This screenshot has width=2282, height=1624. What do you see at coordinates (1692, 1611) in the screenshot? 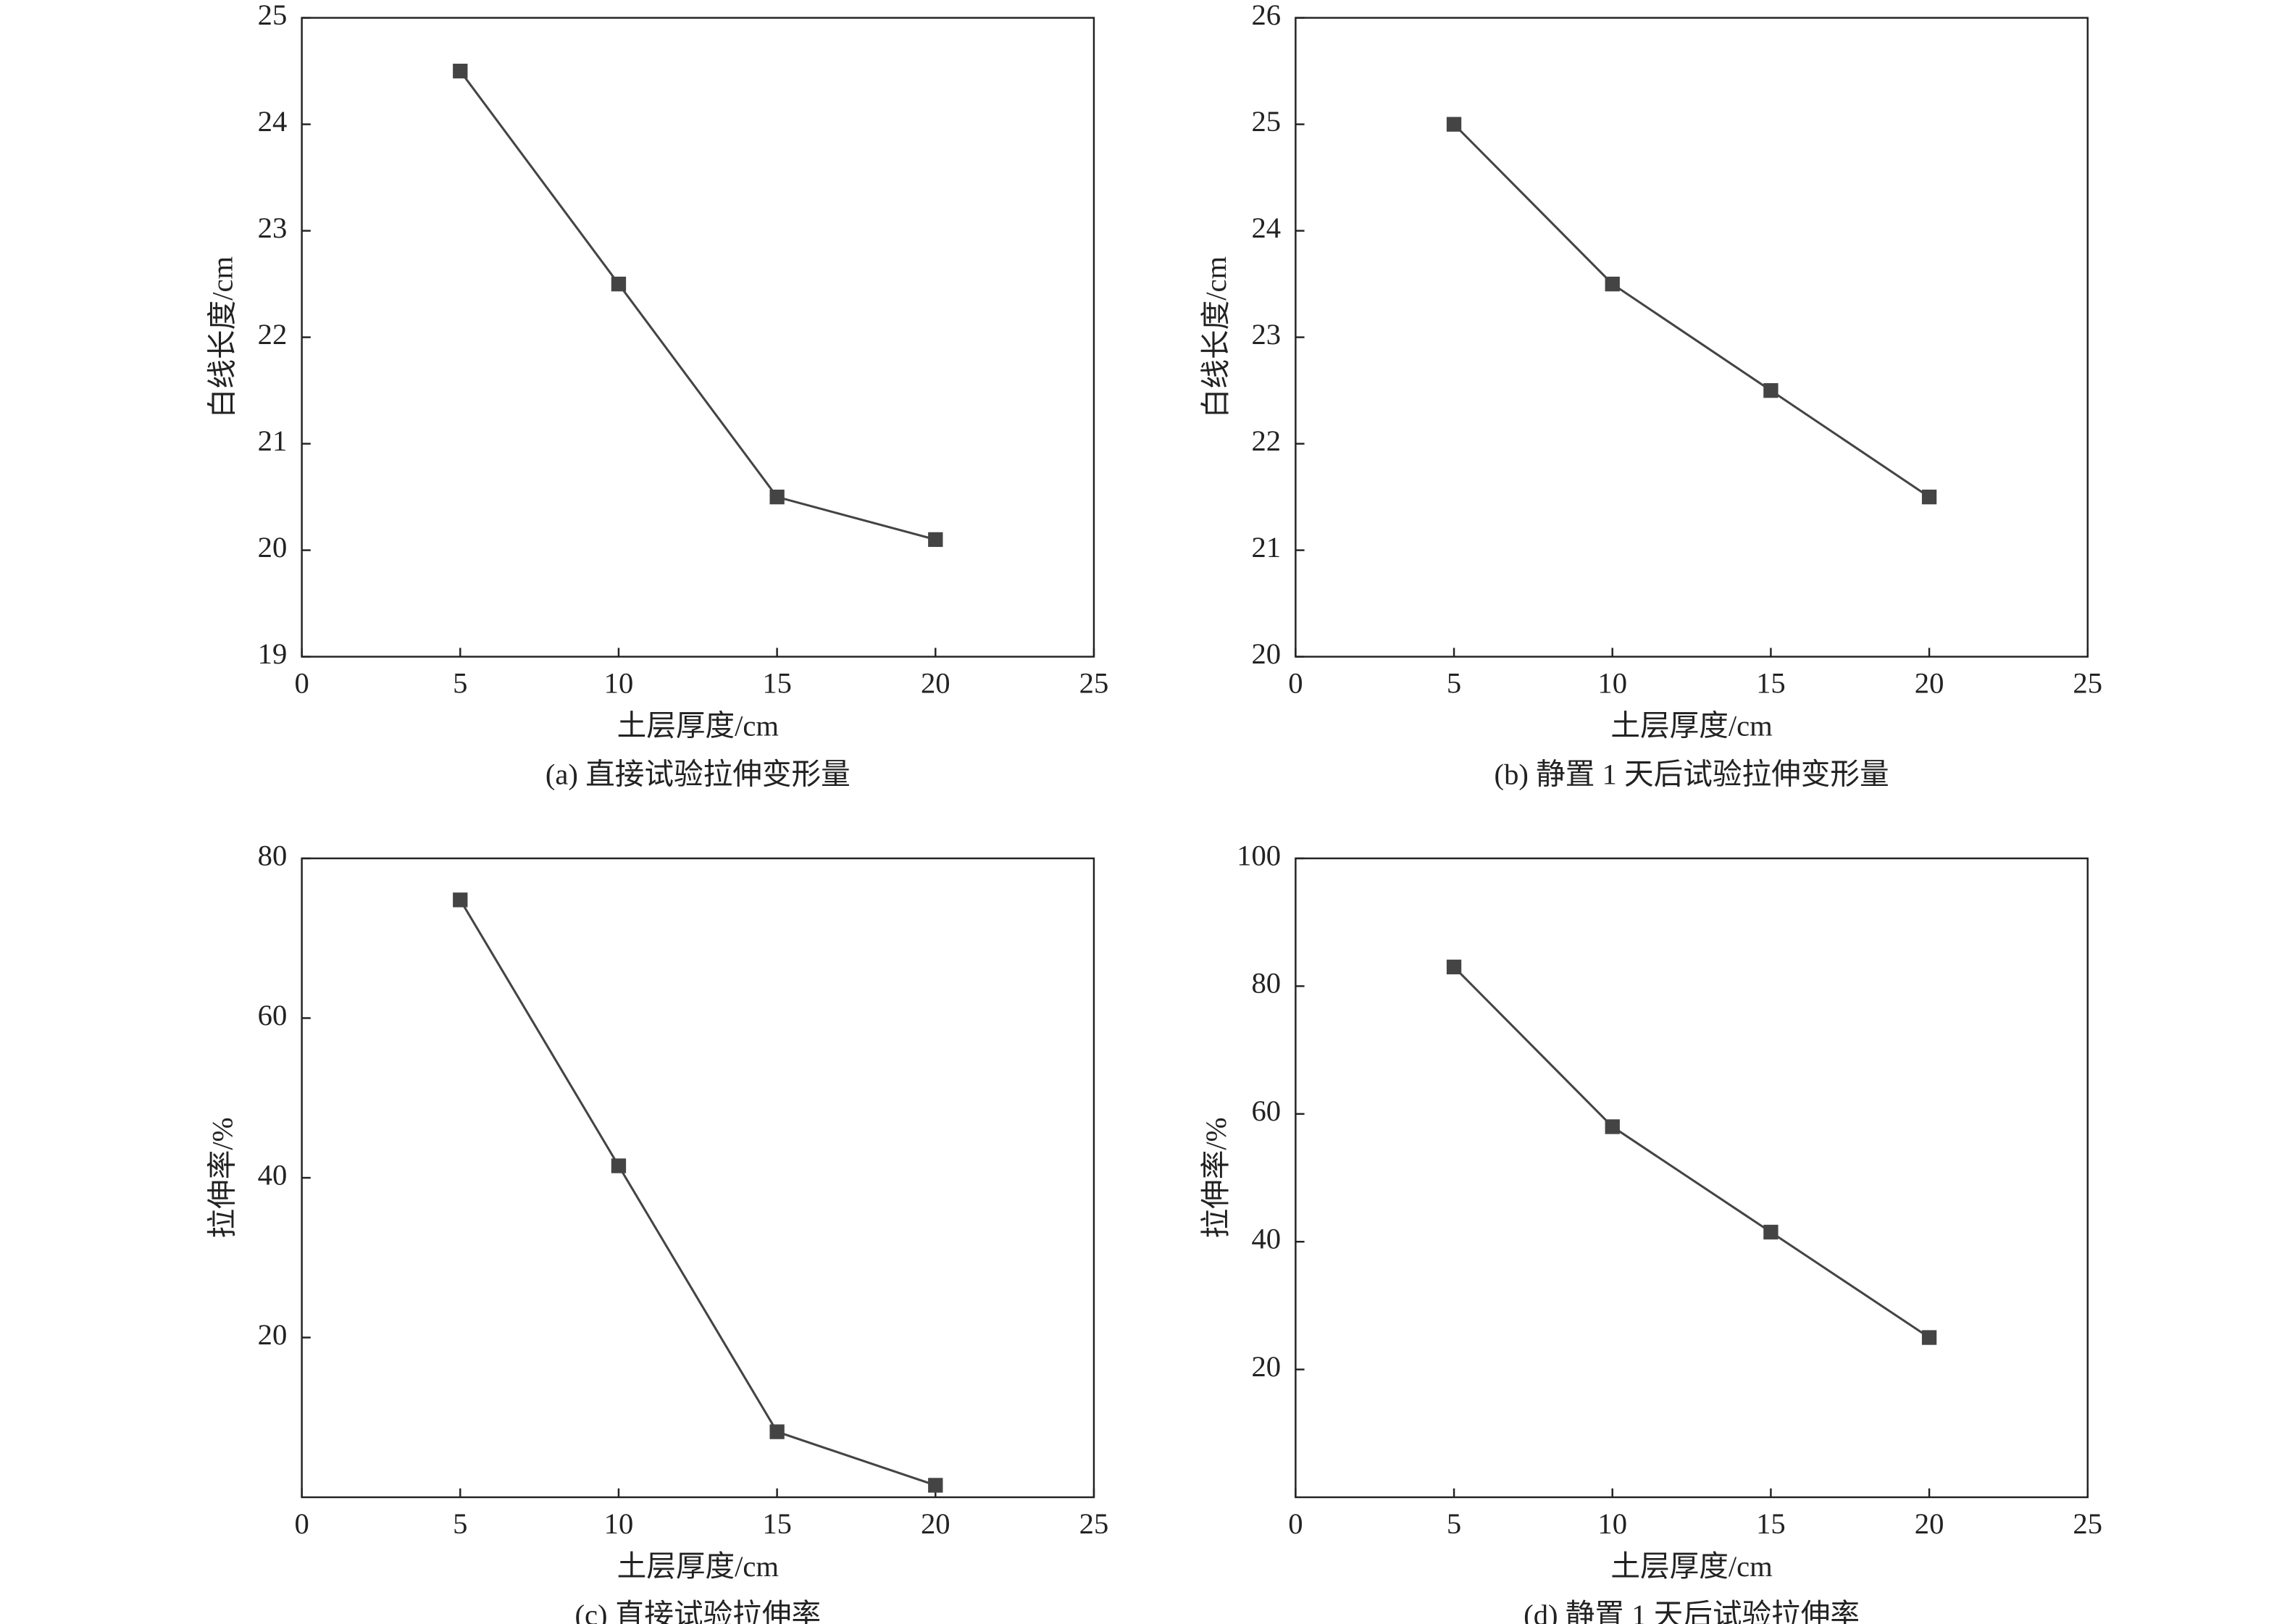
I see `chart-title: (d) 静置 1 天后试验拉伸率` at bounding box center [1692, 1611].